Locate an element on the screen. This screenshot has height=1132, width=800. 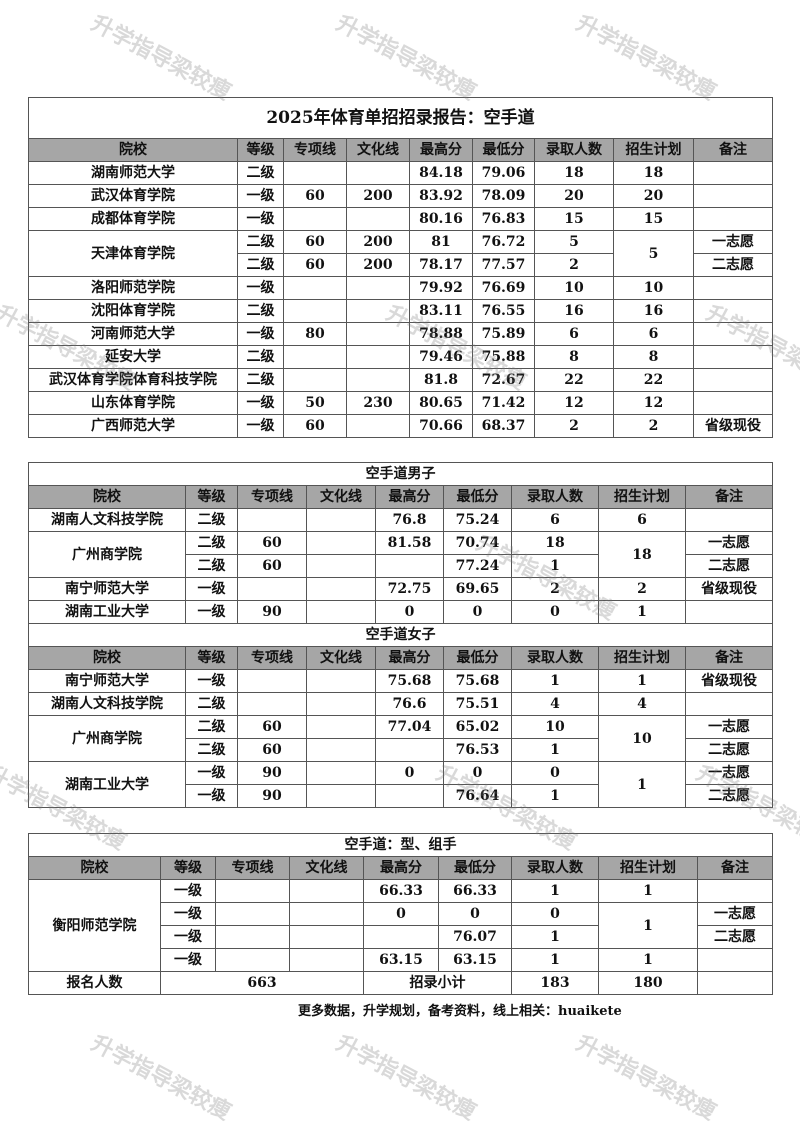
cell-admitted: 5 is located at coordinates (574, 242).